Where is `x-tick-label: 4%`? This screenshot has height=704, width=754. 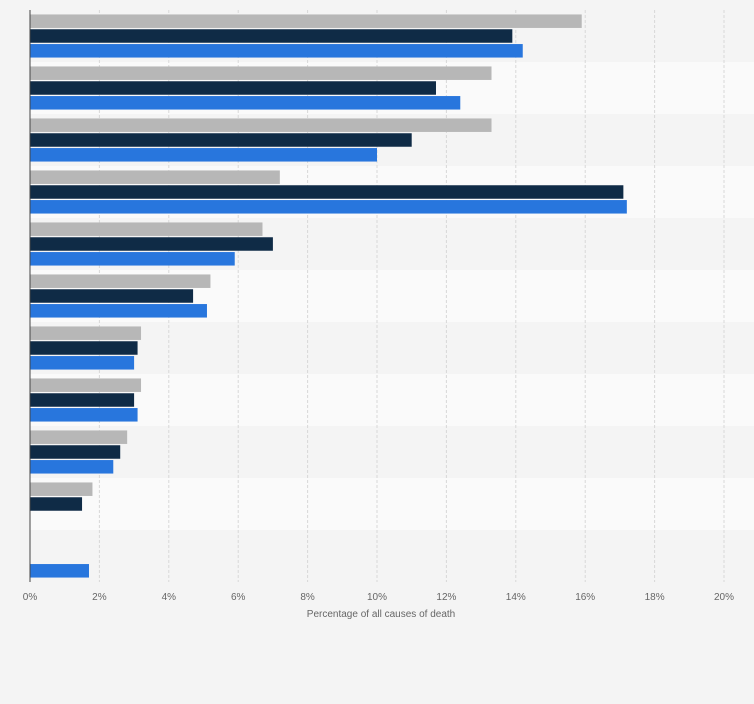
x-tick-label: 4% is located at coordinates (169, 597).